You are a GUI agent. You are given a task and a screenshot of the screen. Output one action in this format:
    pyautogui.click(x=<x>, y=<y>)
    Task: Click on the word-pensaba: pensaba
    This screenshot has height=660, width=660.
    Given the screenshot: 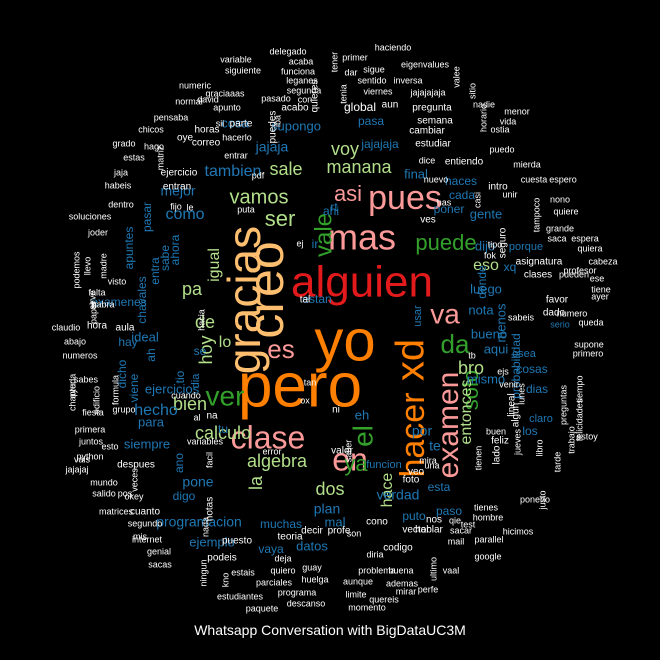 What is the action you would take?
    pyautogui.click(x=171, y=117)
    